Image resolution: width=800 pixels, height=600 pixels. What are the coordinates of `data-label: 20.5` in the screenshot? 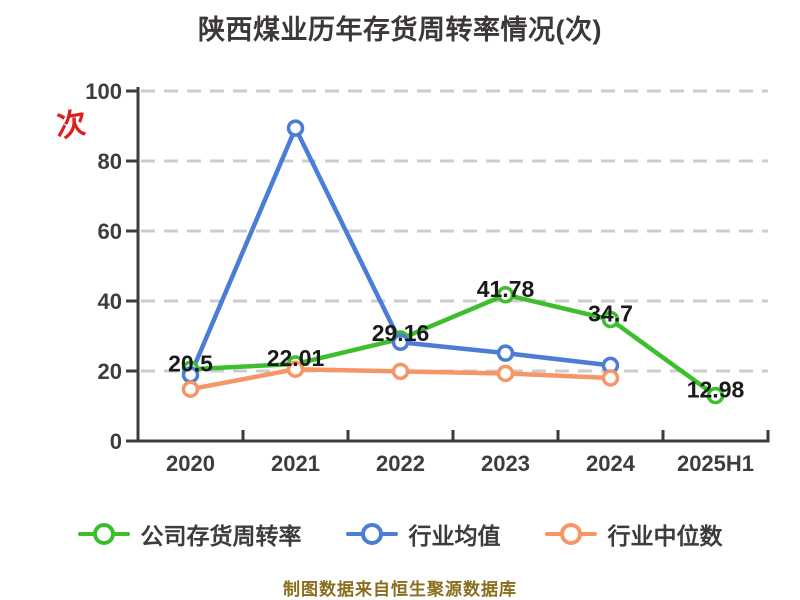 It's located at (190, 363).